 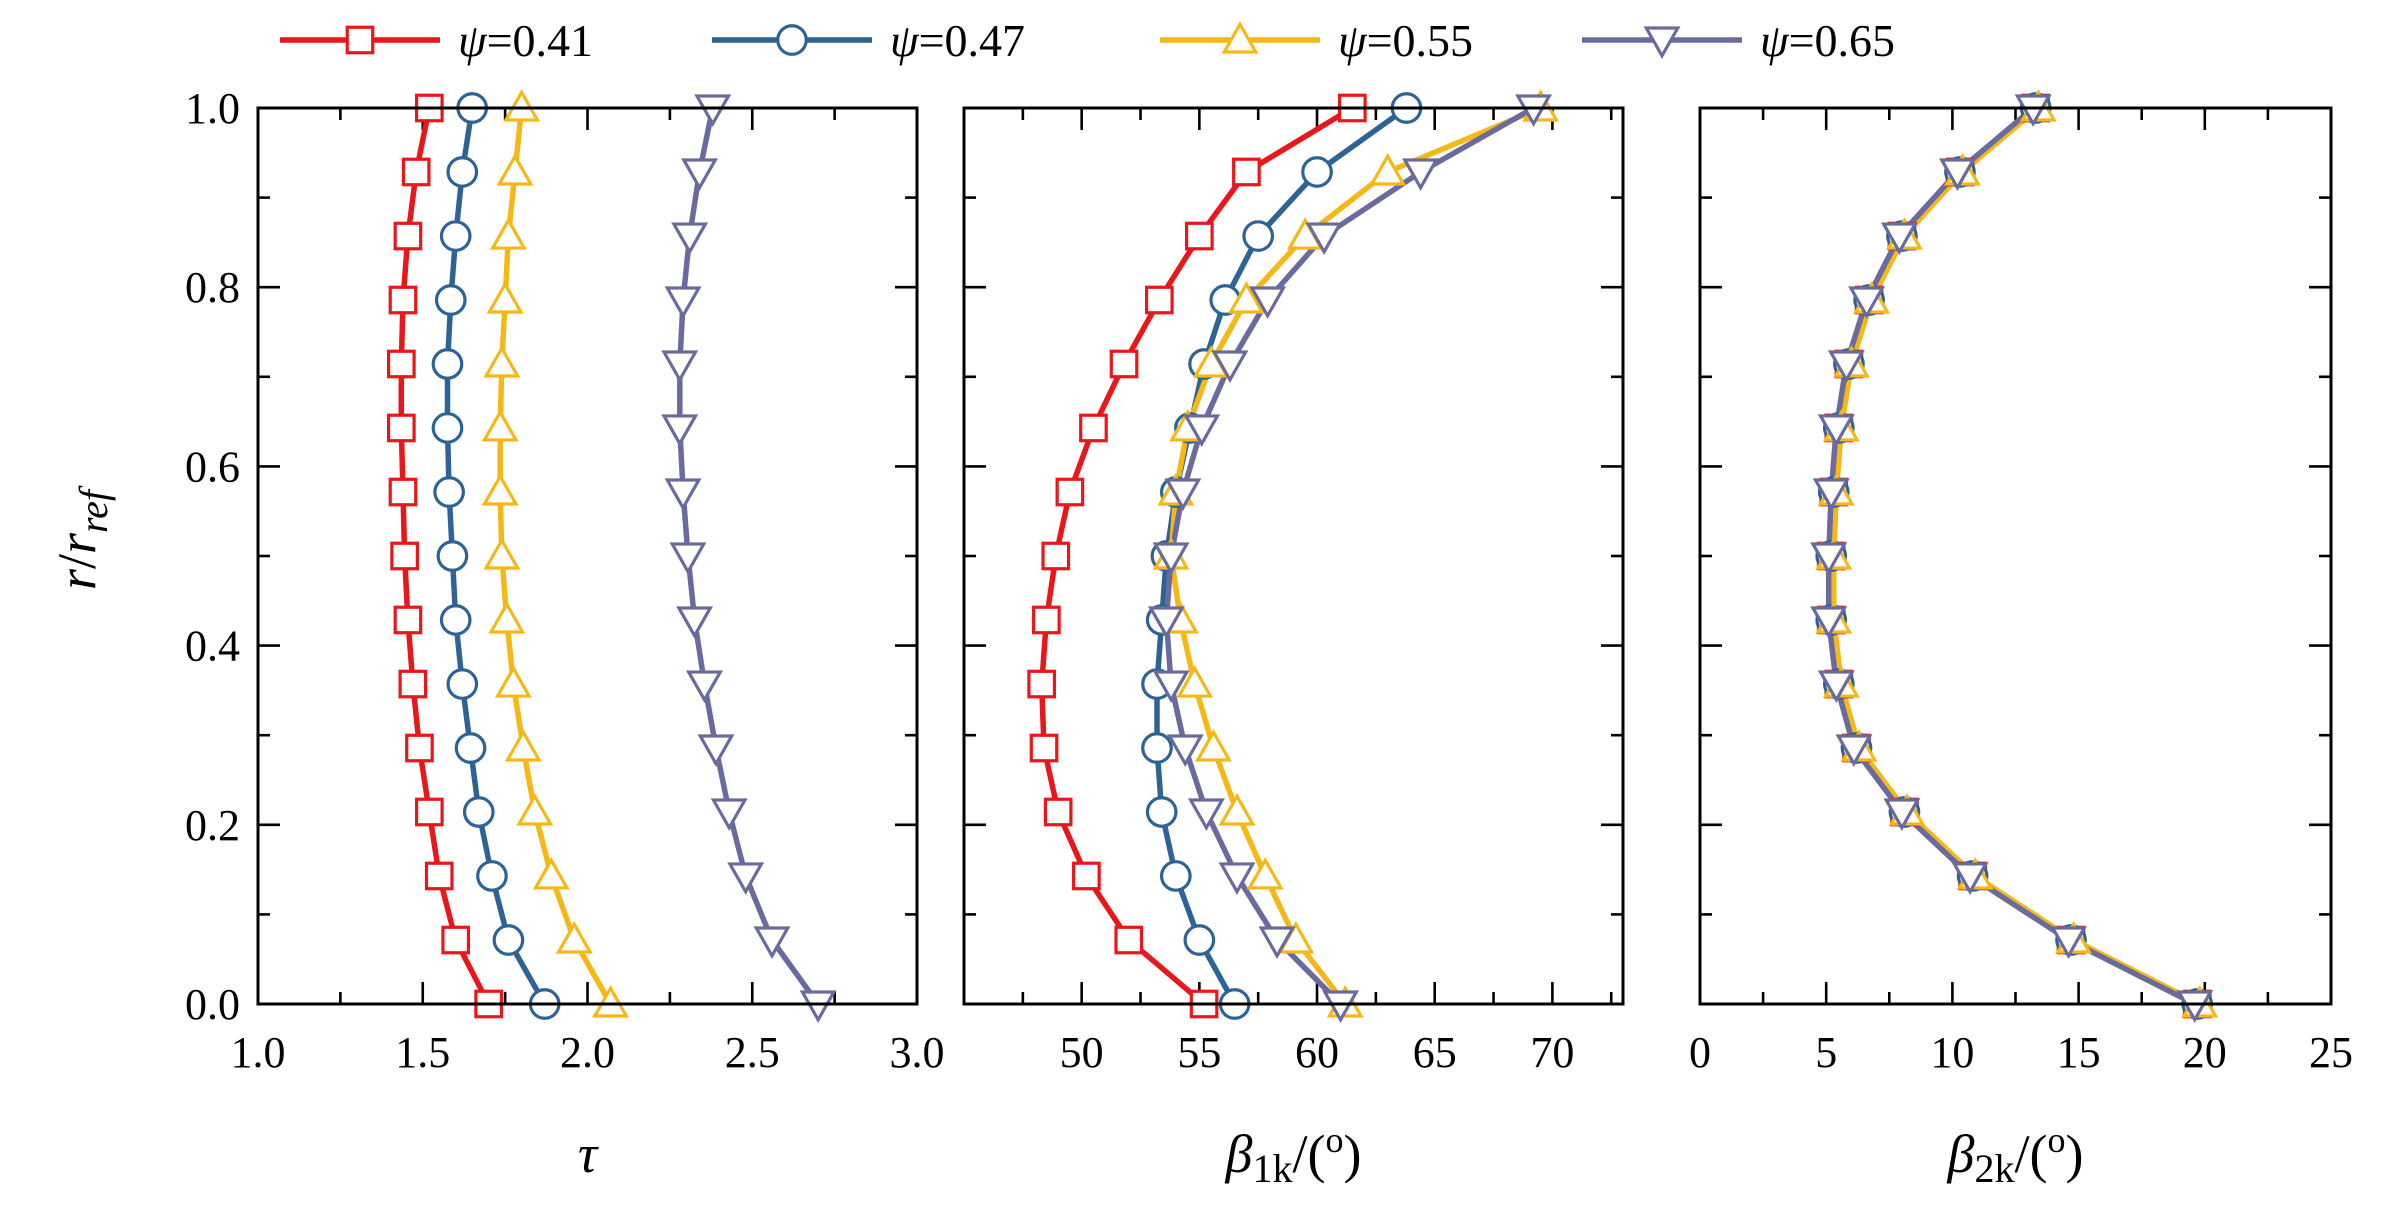 What do you see at coordinates (422, 1052) in the screenshot?
I see `x-tick-label: 1.5` at bounding box center [422, 1052].